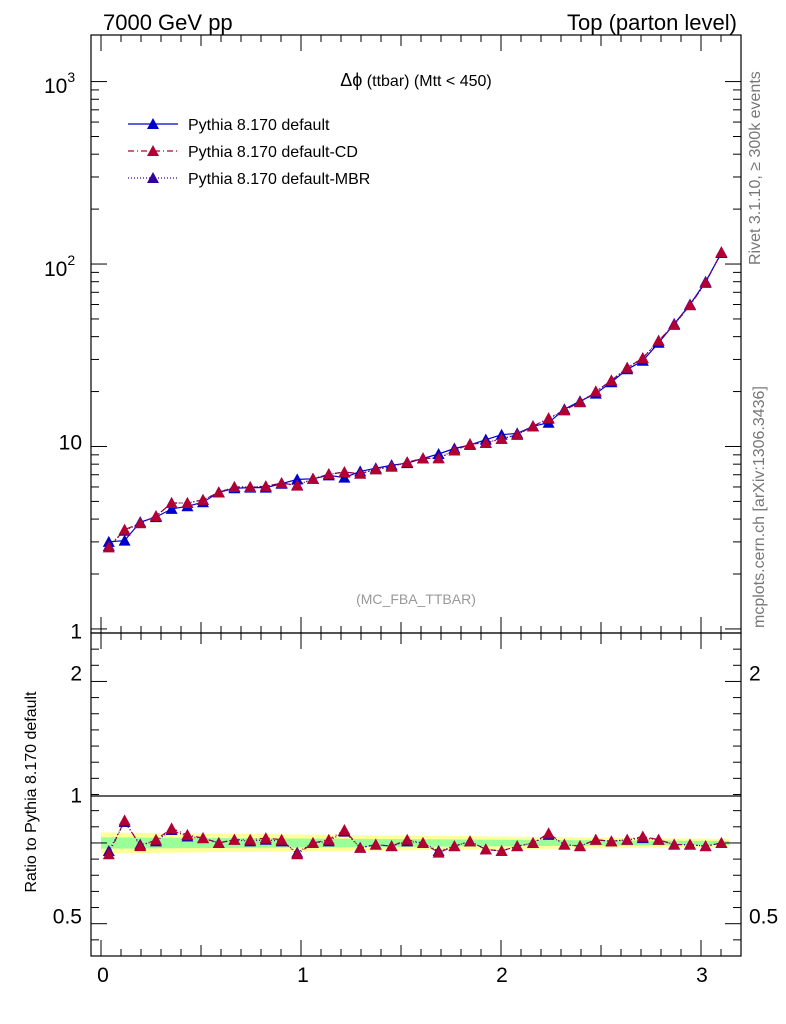 The image size is (786, 1024). I want to click on source-label: mcplots.cern.ch [arXiv:1306.3436], so click(759, 507).